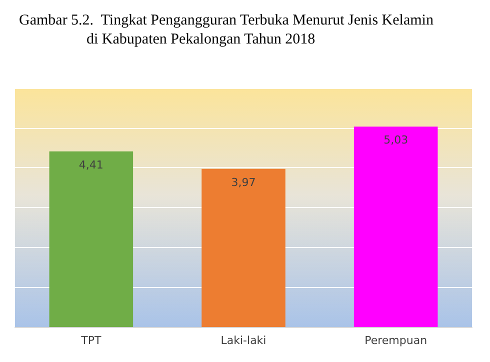 This screenshot has width=490, height=362. I want to click on x-tick-label: Laki-laki, so click(243, 340).